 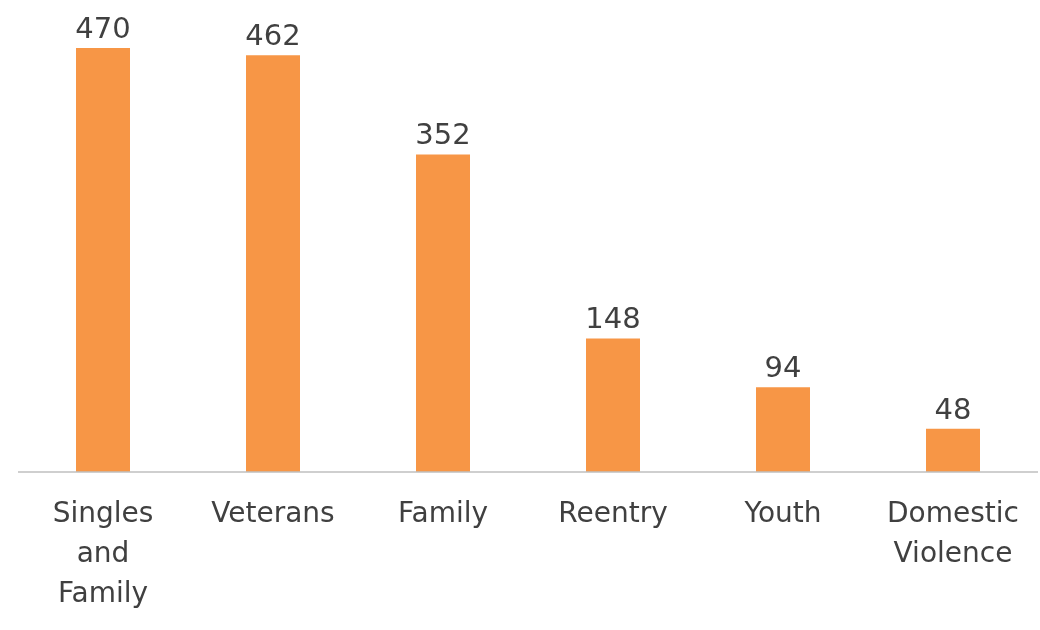 What do you see at coordinates (273, 512) in the screenshot?
I see `x-tick-label: Veterans` at bounding box center [273, 512].